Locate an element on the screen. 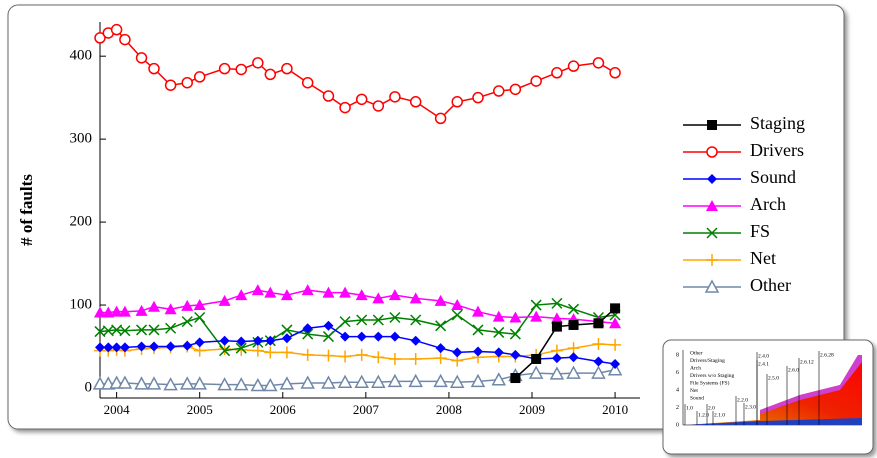 The height and width of the screenshot is (458, 877). inset-version-label: 2.4.0 is located at coordinates (763, 356).